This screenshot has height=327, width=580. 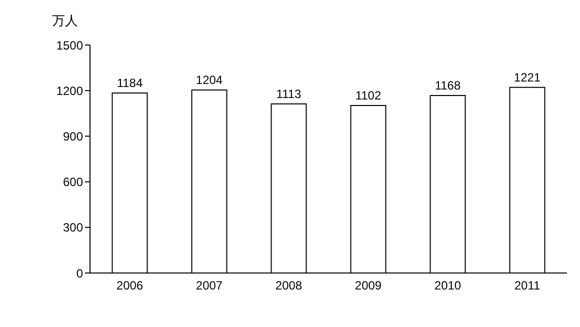 I want to click on y-tick-label: 900, so click(x=73, y=136).